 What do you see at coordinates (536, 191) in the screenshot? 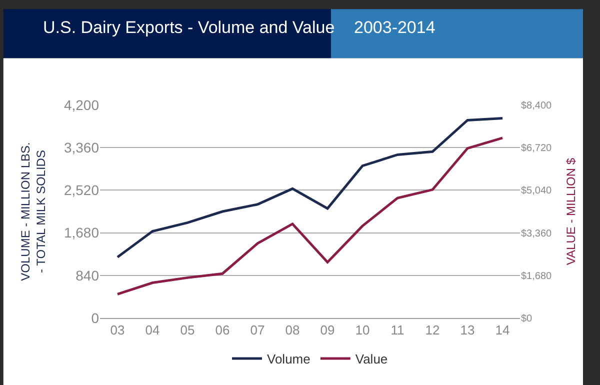
I see `y2-tick-label: $5,040` at bounding box center [536, 191].